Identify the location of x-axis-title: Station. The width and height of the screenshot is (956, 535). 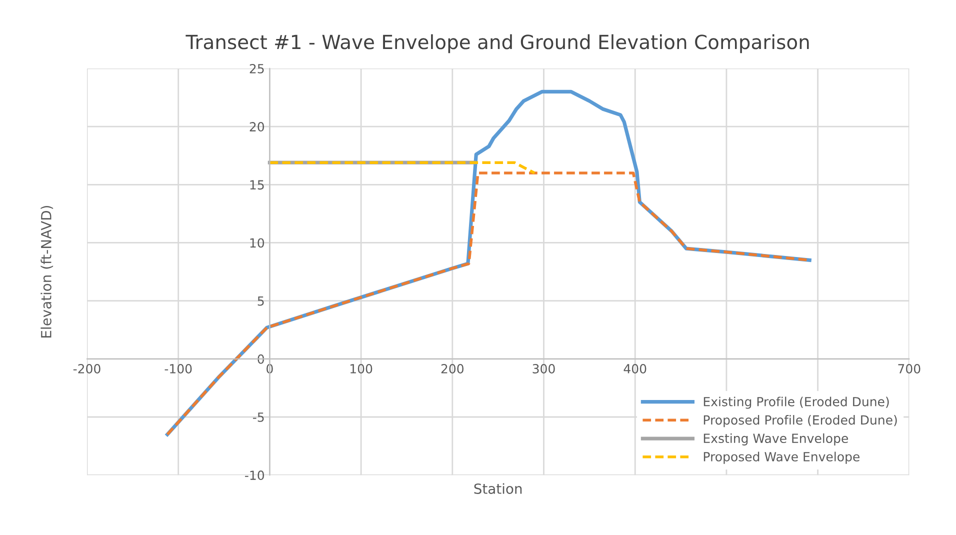
(498, 488).